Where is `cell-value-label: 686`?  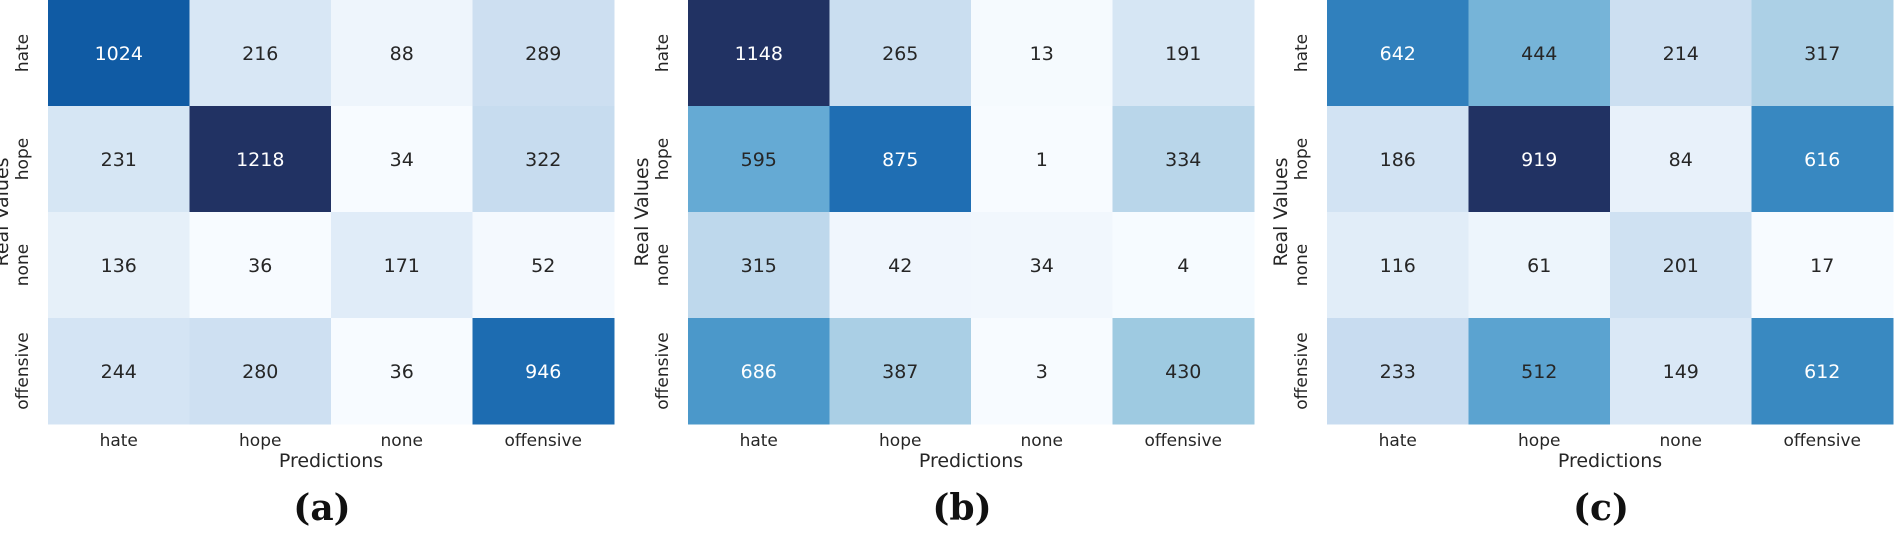 cell-value-label: 686 is located at coordinates (759, 372).